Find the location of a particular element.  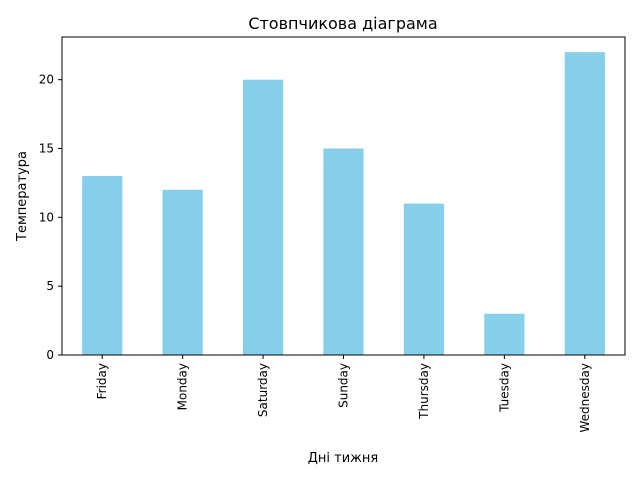

bar-saturday is located at coordinates (263, 217).